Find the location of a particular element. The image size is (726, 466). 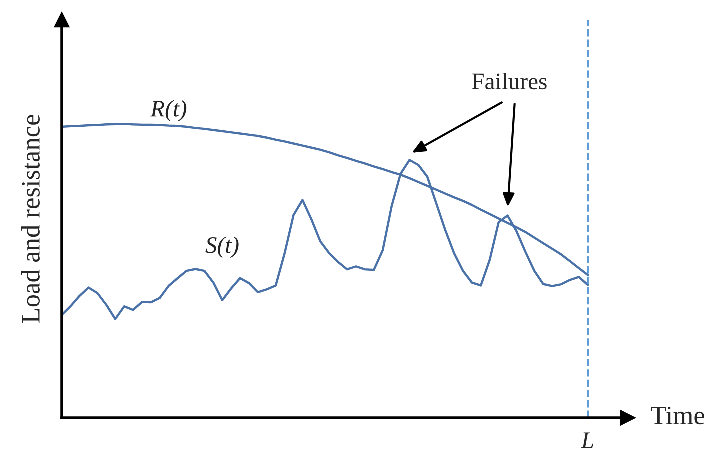

y-axis-title: Load and resistance is located at coordinates (30, 219).